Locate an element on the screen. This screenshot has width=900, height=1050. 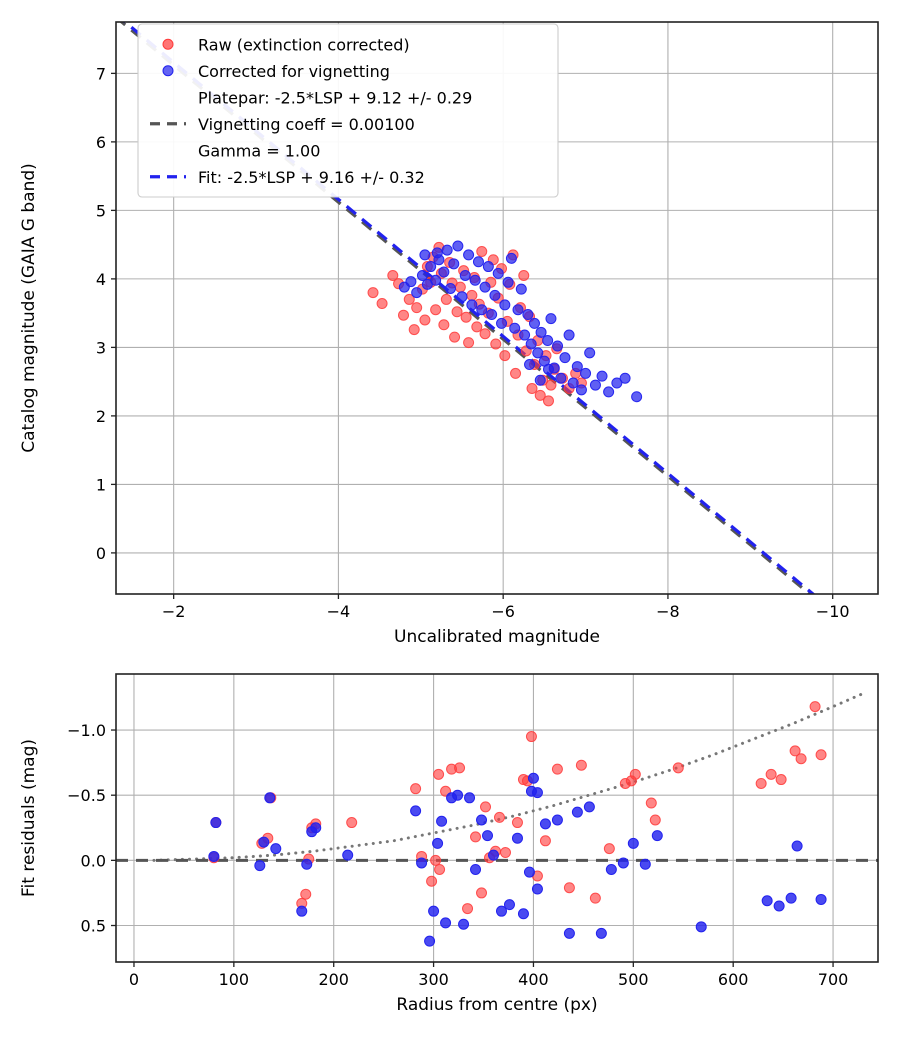
y-tick-label: 0.0 is located at coordinates (93, 860).